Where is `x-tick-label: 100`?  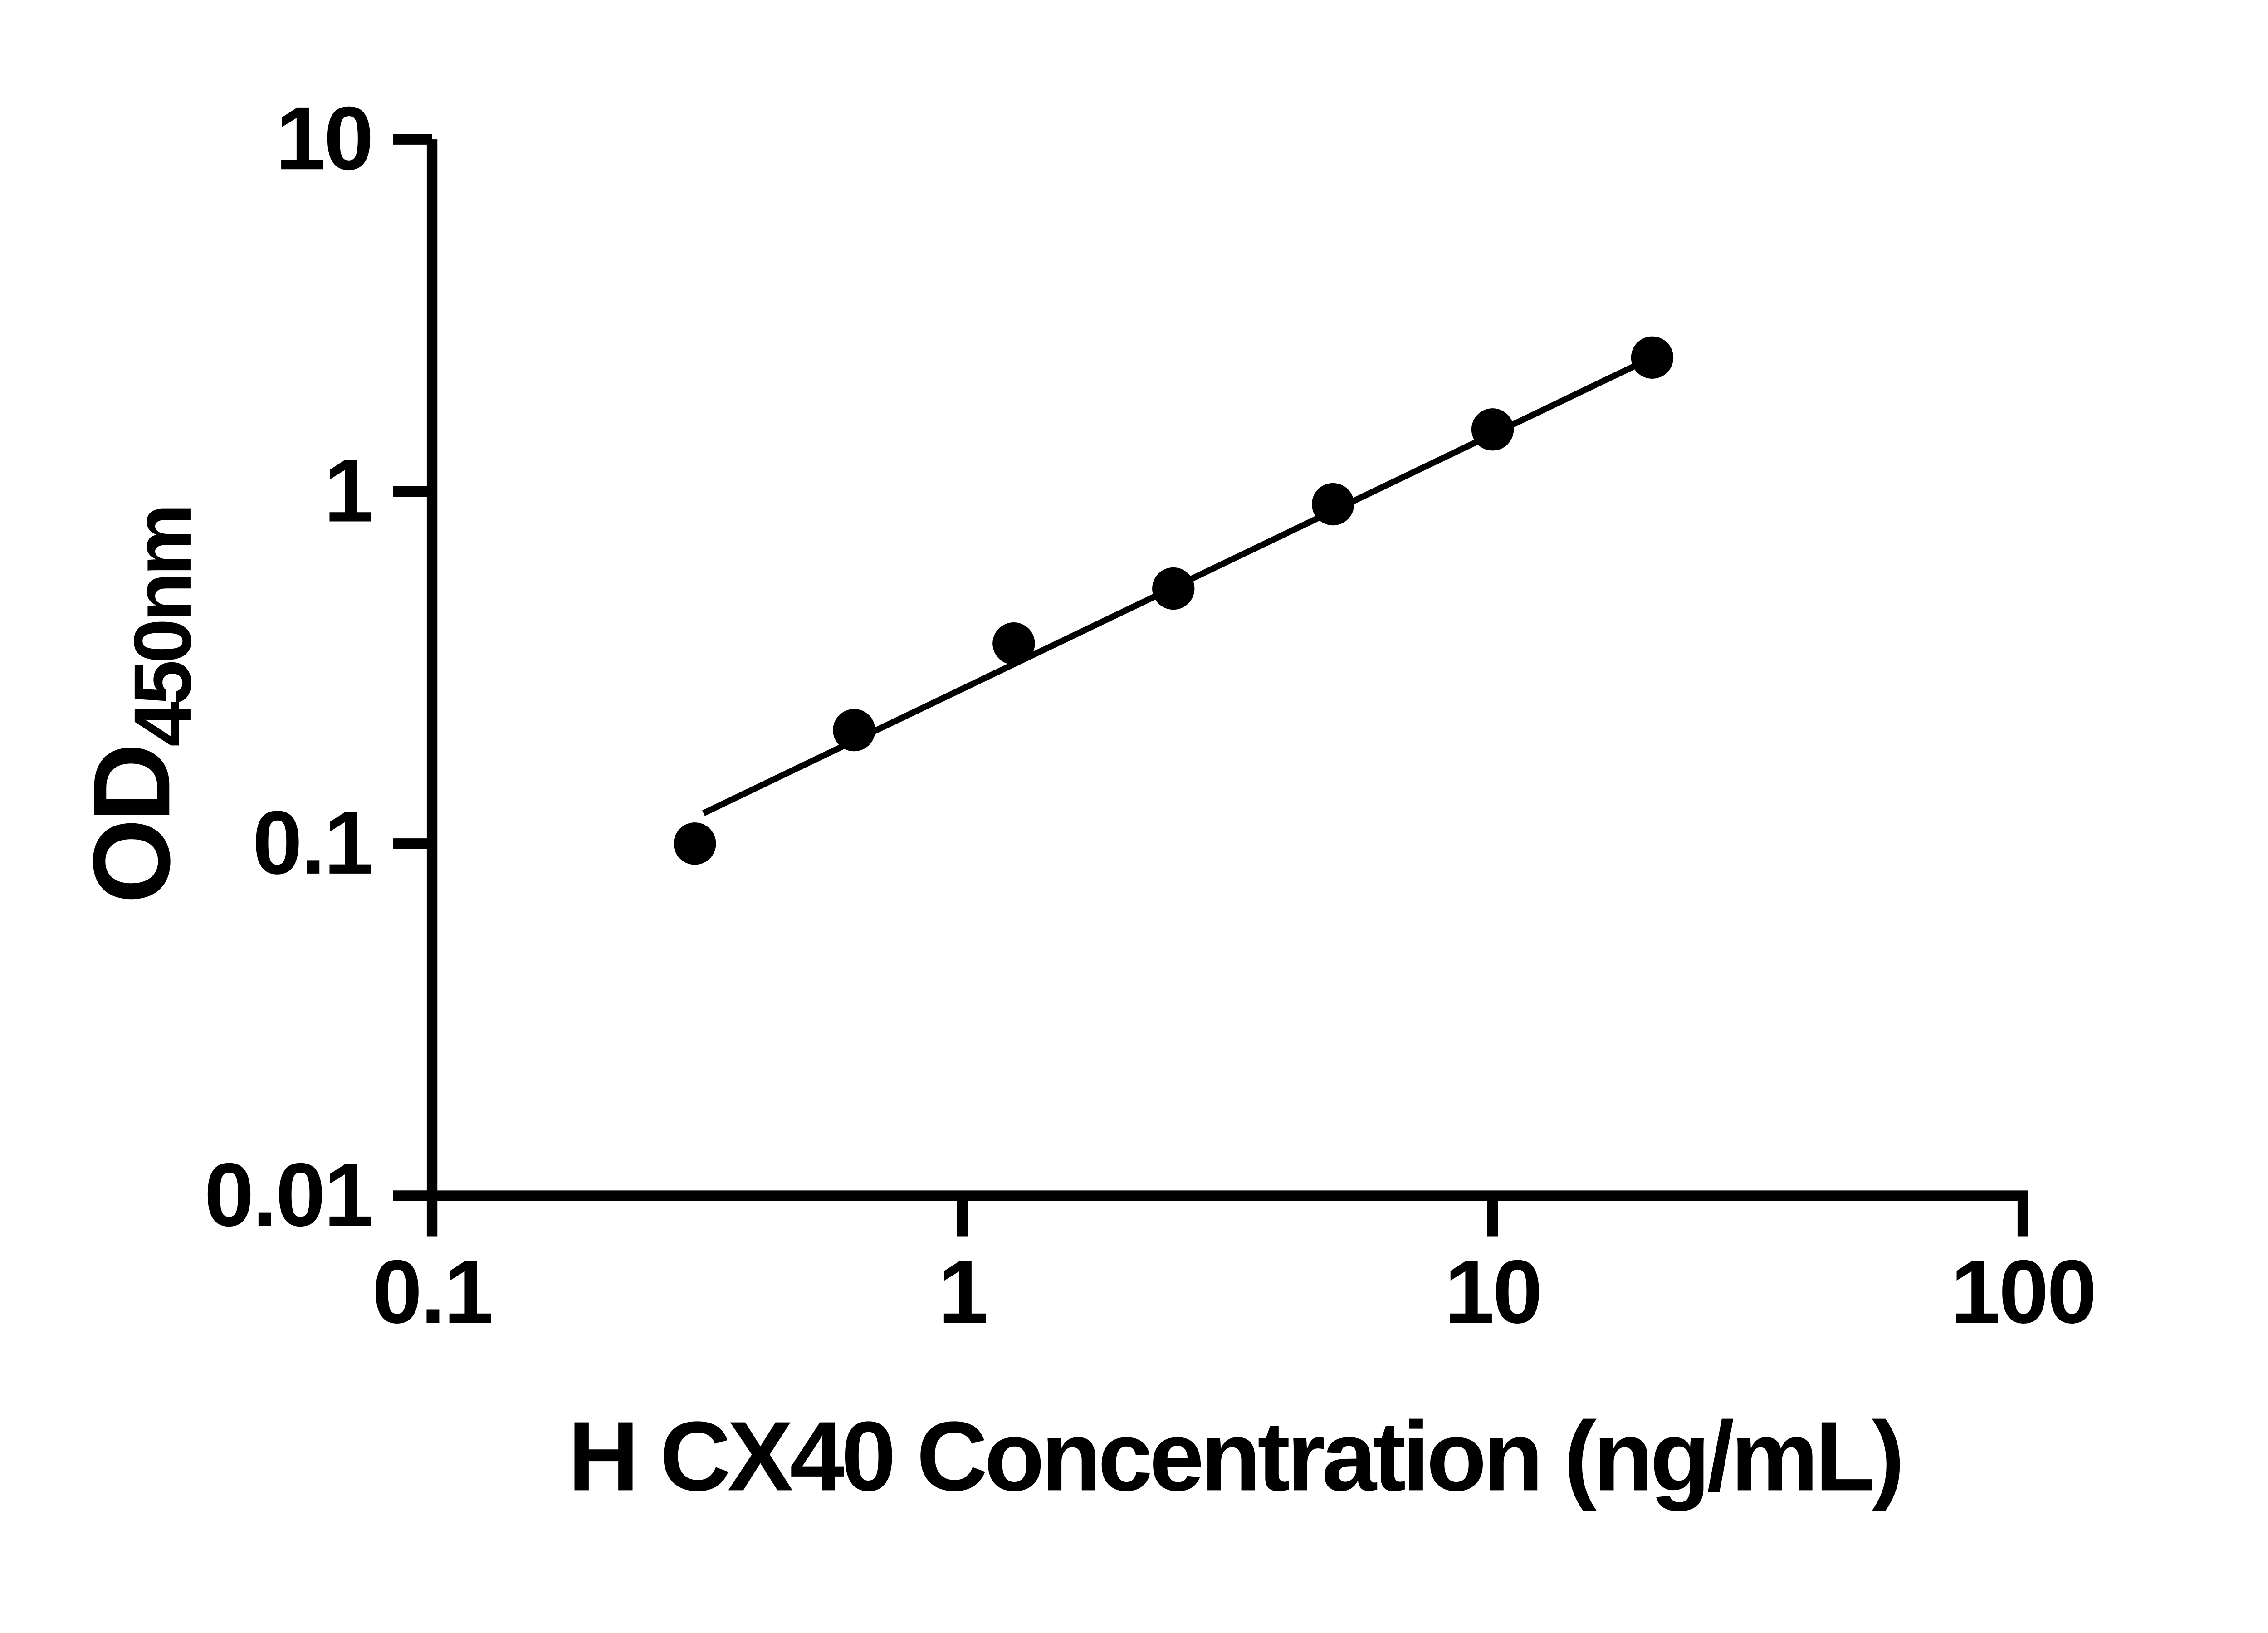
x-tick-label: 100 is located at coordinates (2023, 1292).